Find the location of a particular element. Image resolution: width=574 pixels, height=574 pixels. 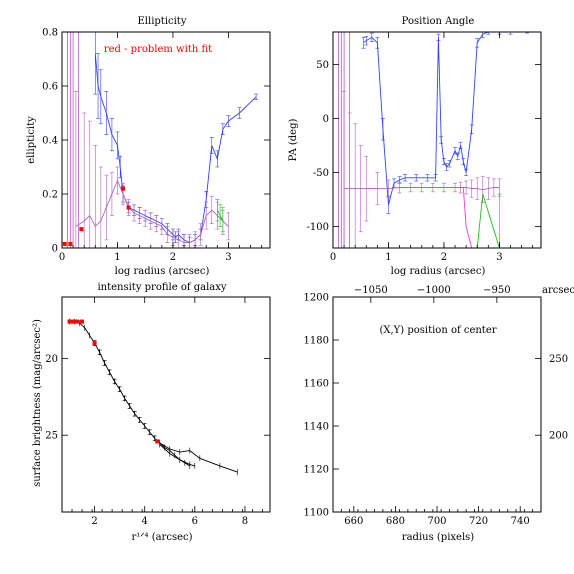

position-angle-data is located at coordinates (434, 140).